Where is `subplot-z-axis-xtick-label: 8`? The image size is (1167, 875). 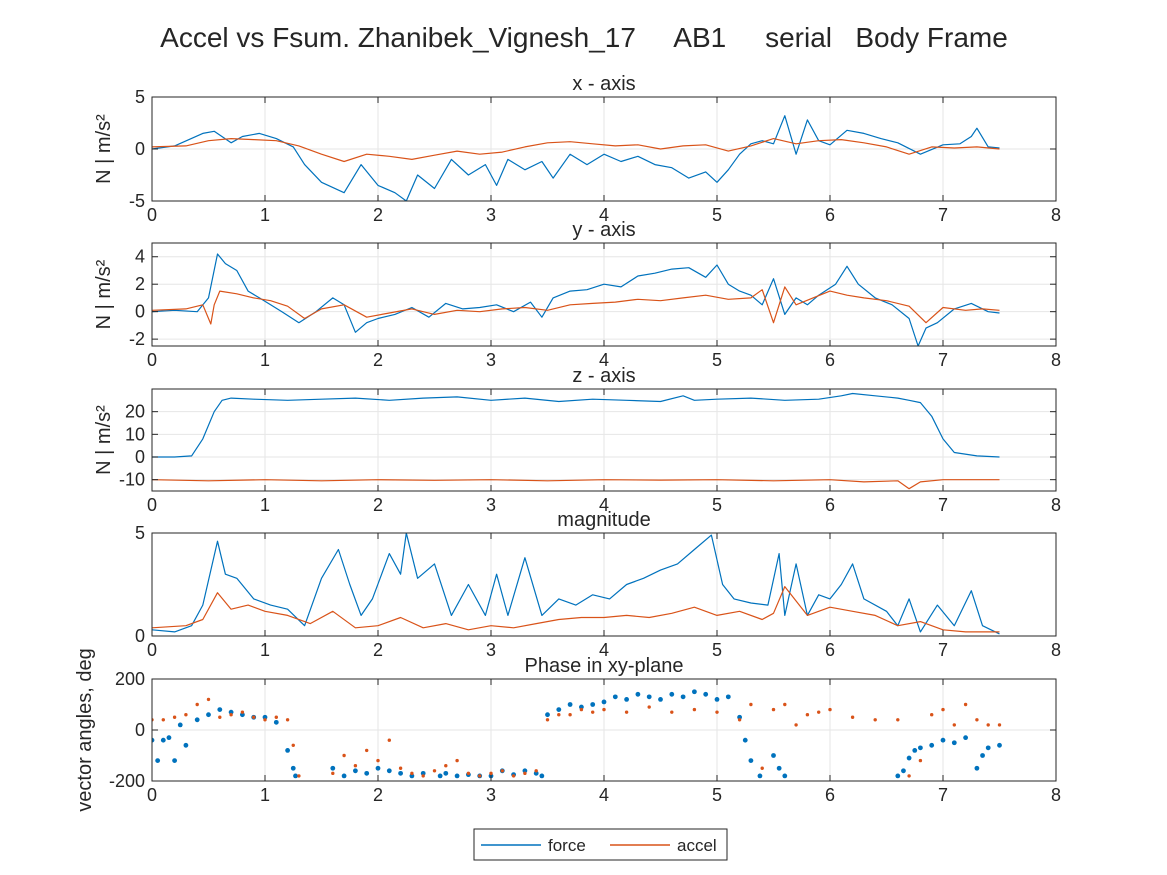
subplot-z-axis-xtick-label: 8 is located at coordinates (1056, 505).